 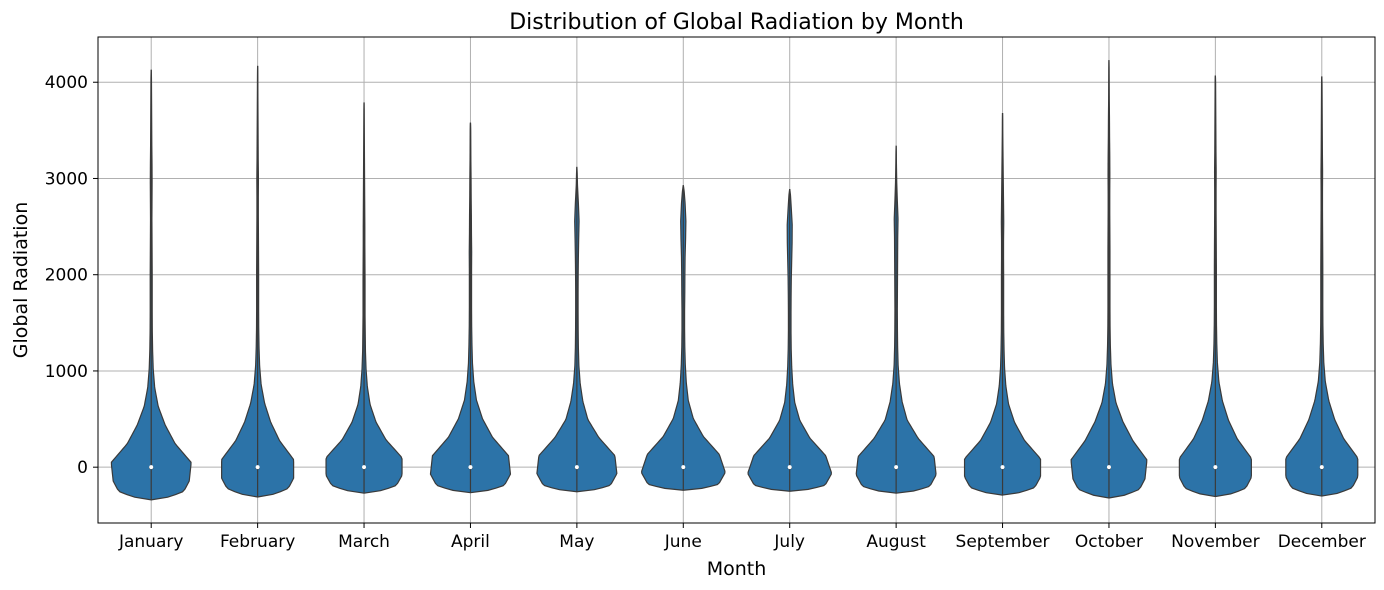 I want to click on x-axis-label: Month, so click(x=737, y=569).